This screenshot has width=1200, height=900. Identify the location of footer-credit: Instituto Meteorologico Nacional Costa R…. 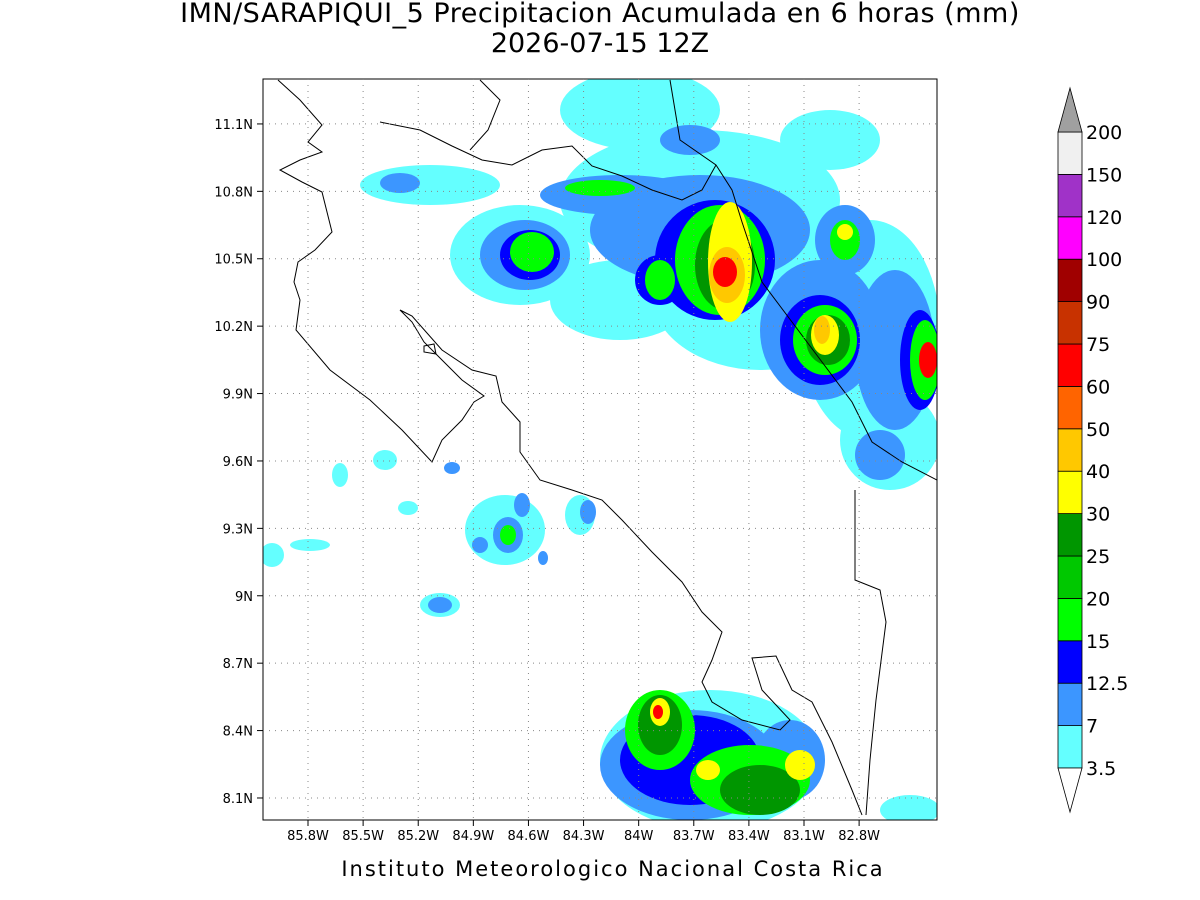
(612, 869).